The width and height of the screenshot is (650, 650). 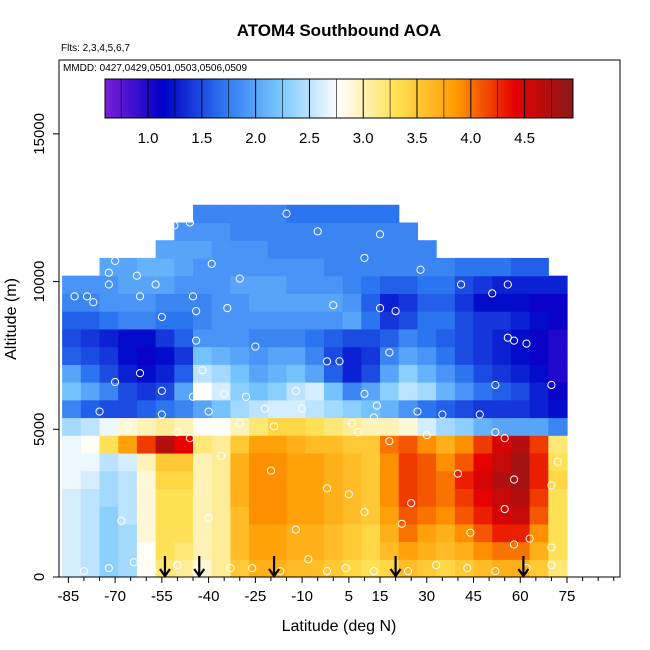 What do you see at coordinates (336, 113) in the screenshot?
I see `colorbar-ticks: 1.0 1.5 2.0 2.5 3.0 3.5 4.0 4.5` at bounding box center [336, 113].